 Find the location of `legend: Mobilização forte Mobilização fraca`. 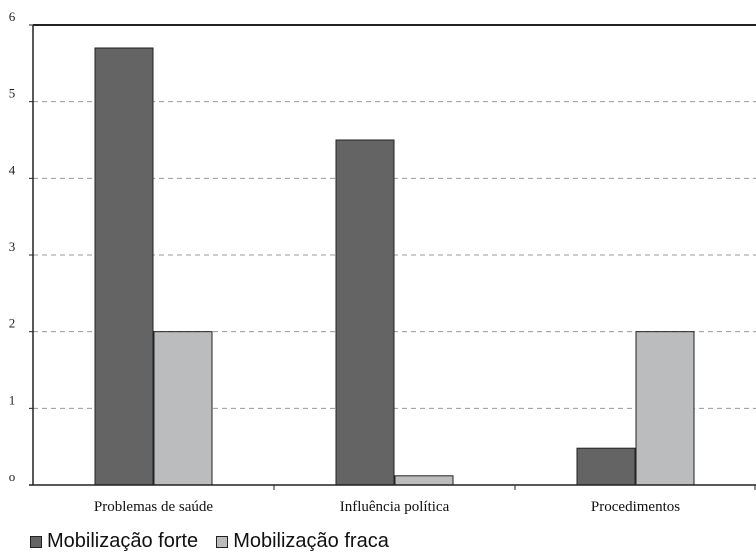

legend: Mobilização forte Mobilização fraca is located at coordinates (218, 541).